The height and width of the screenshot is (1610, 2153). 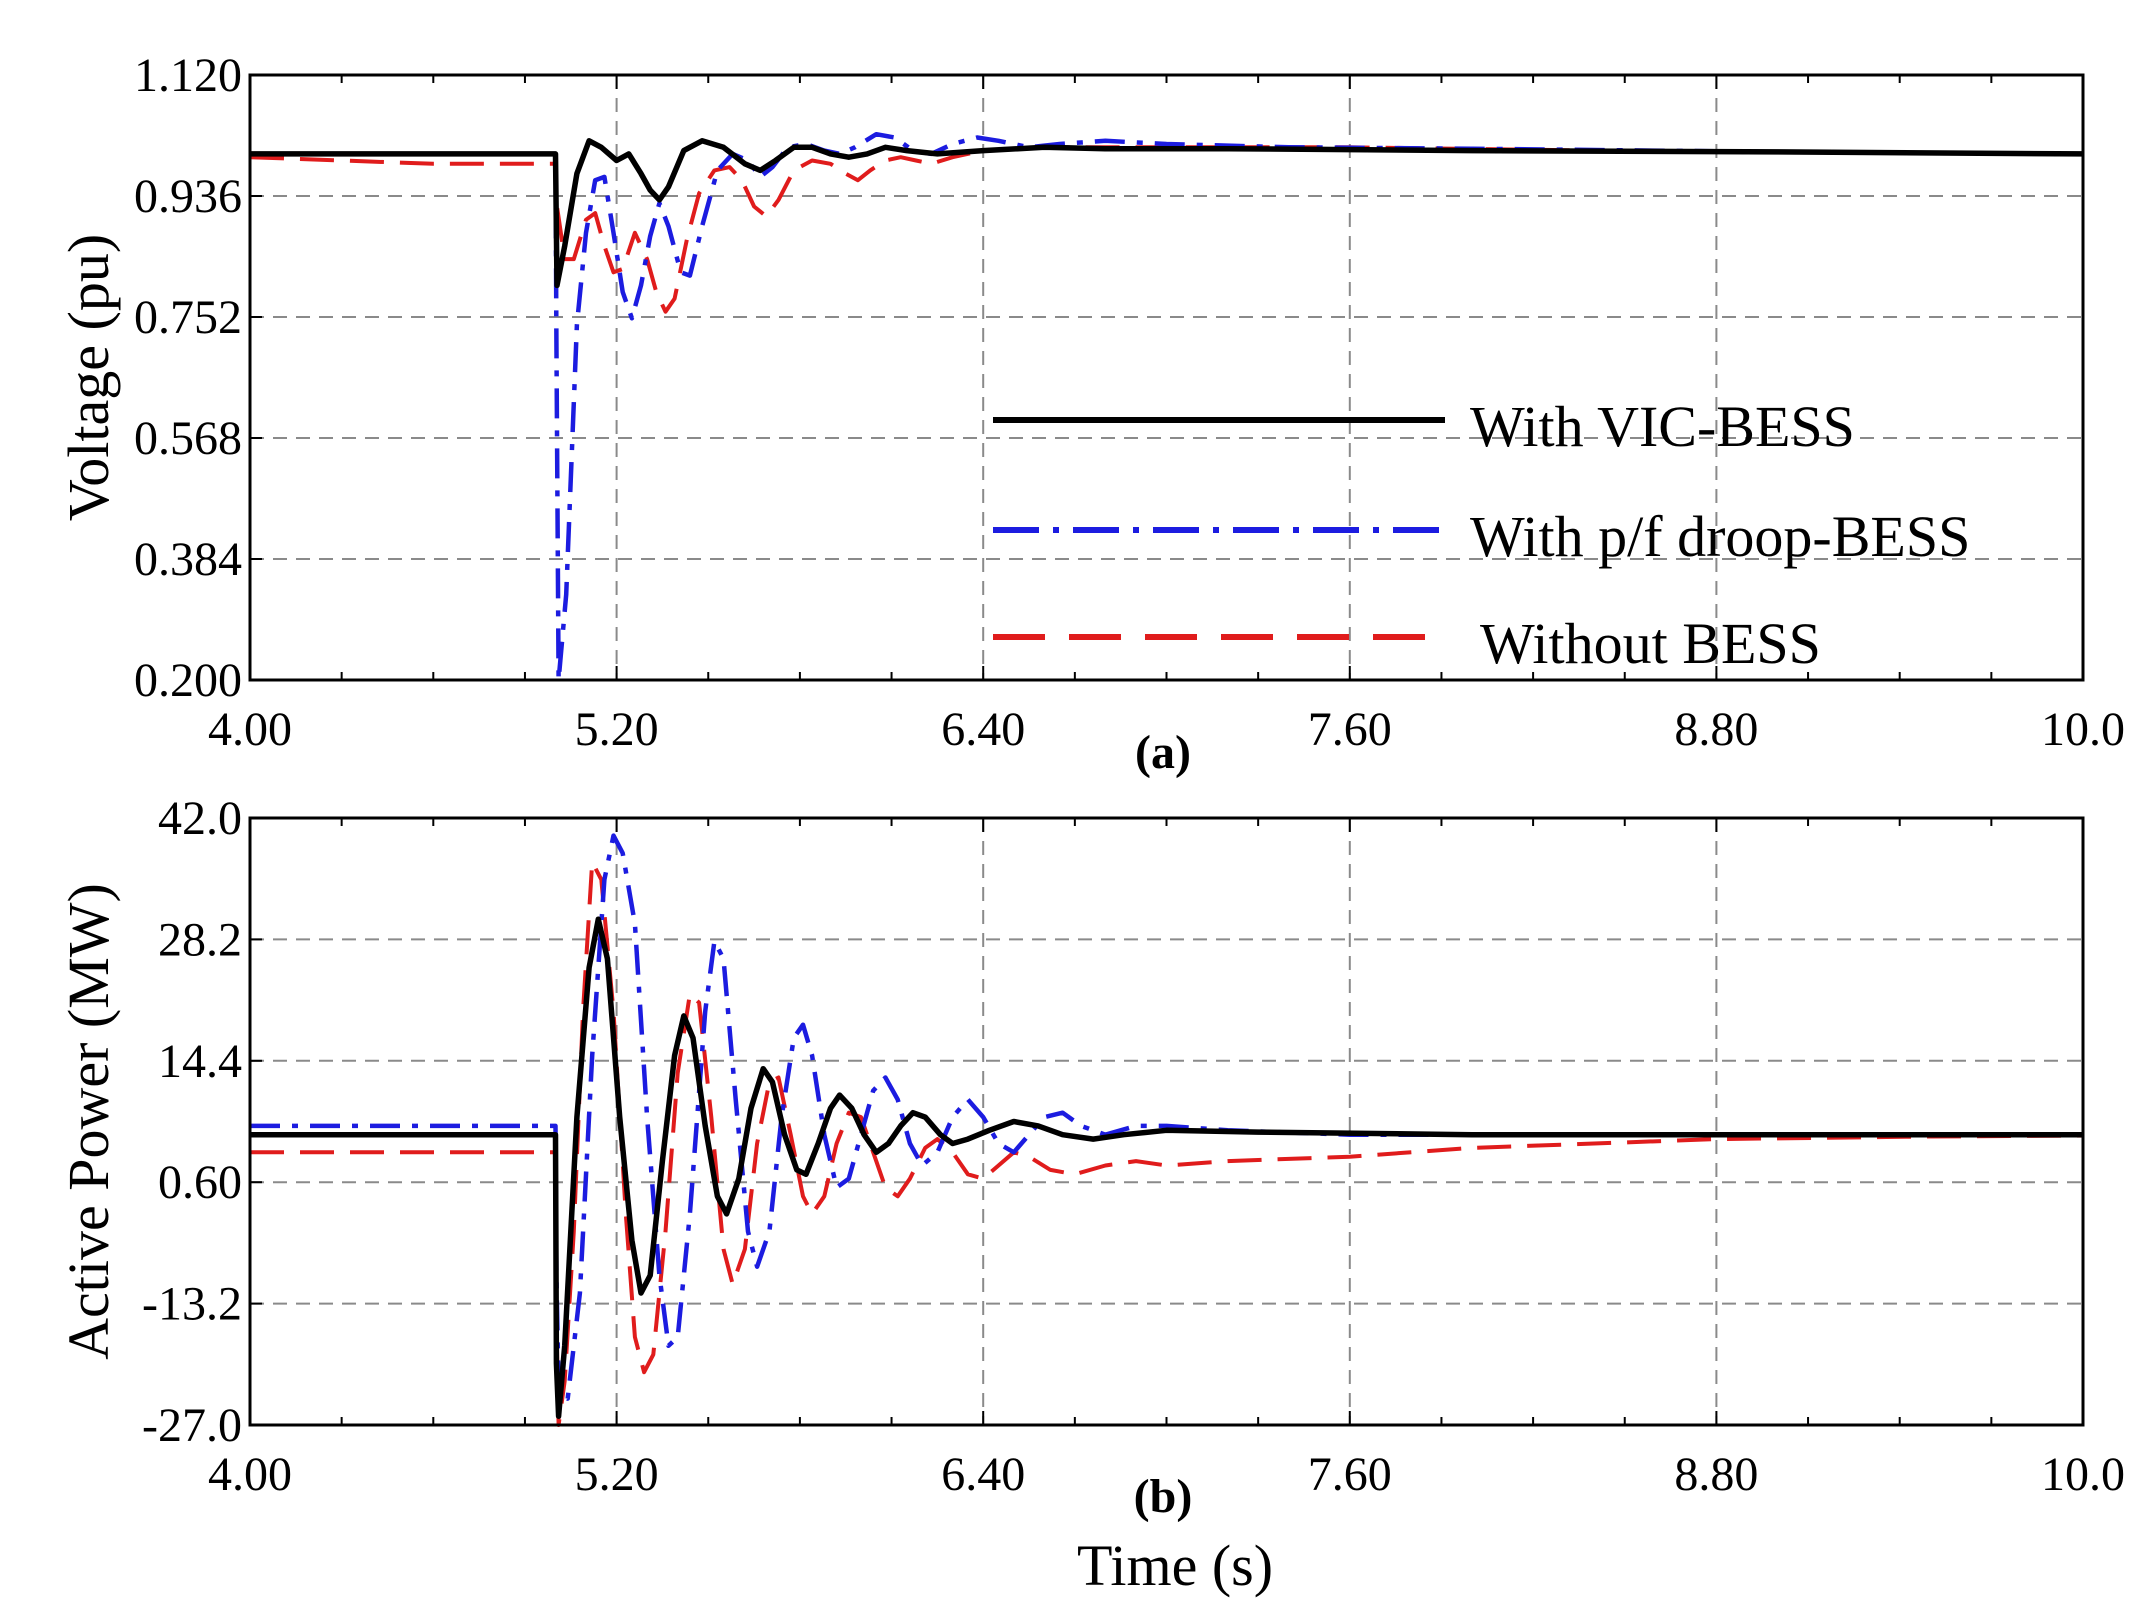 I want to click on voltage-y-tick-labels: 1.120 0.936 0.752 0.568 0.384 0.200, so click(x=188, y=378).